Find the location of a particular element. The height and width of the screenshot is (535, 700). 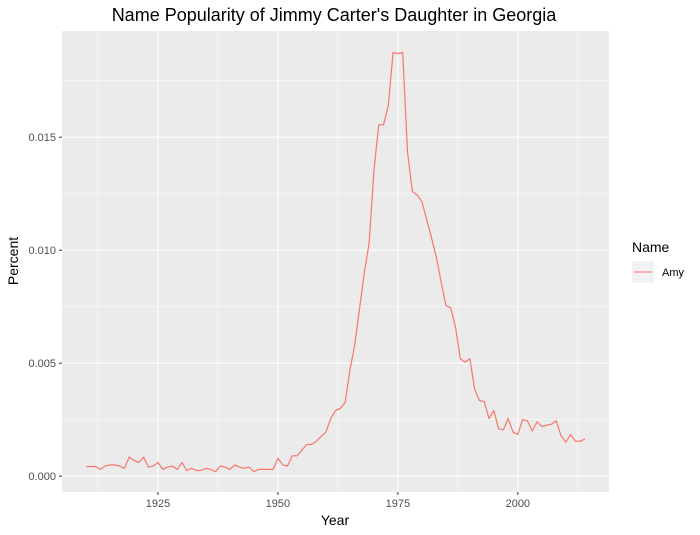

y-tick-label: 0.015 is located at coordinates (42, 138).